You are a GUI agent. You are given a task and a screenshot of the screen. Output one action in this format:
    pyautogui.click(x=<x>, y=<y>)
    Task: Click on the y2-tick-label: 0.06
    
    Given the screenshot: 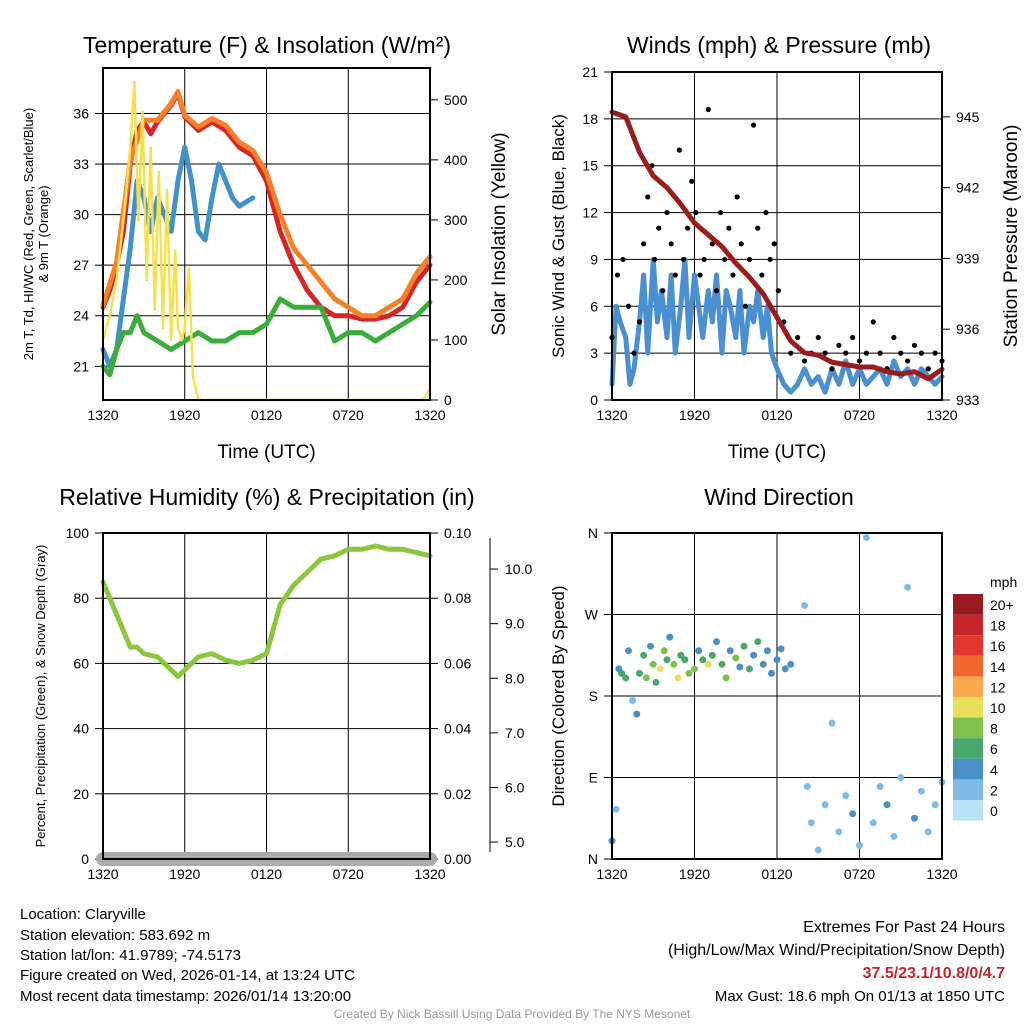 What is the action you would take?
    pyautogui.click(x=457, y=663)
    